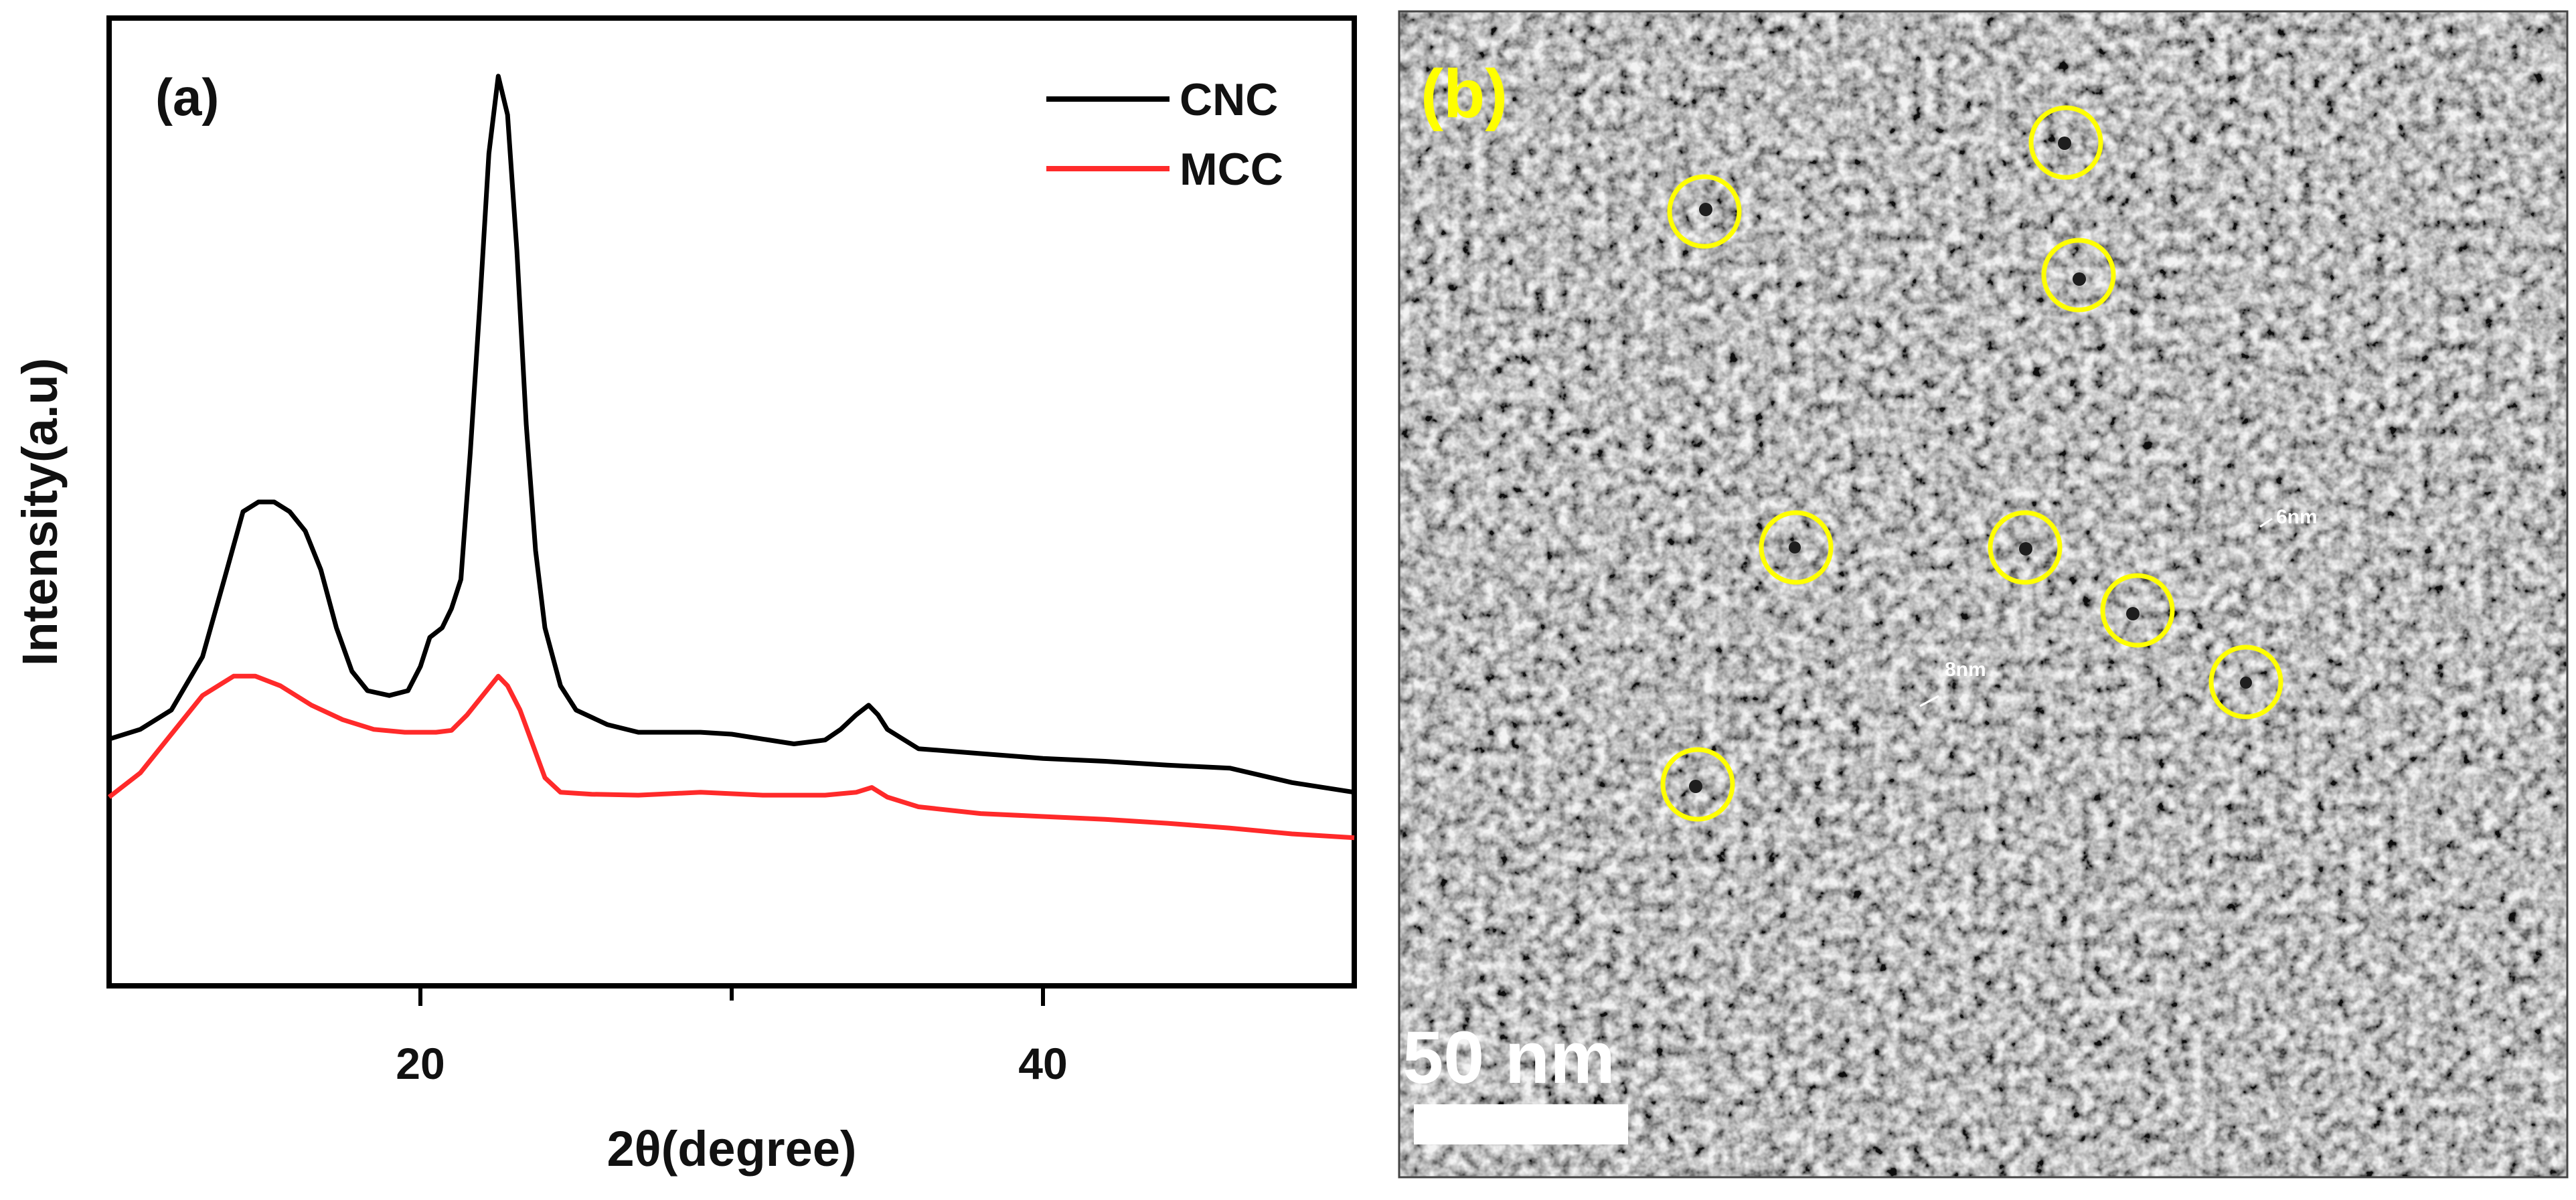 This screenshot has height=1200, width=2576. I want to click on annotation-tick-8nm, so click(1929, 701).